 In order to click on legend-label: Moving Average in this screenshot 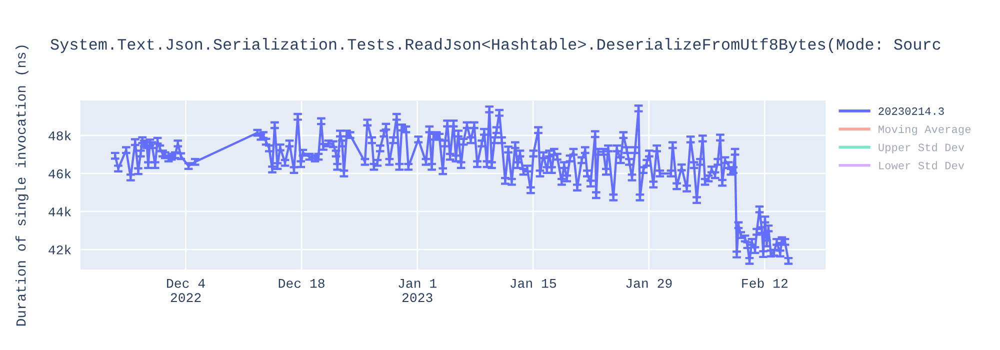, I will do `click(924, 130)`.